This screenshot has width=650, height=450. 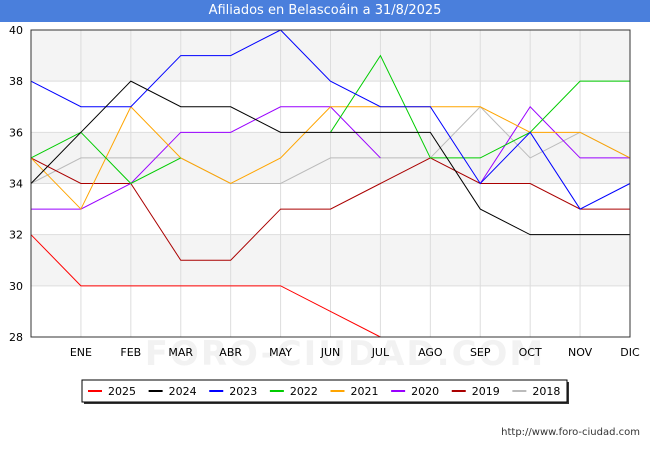 What do you see at coordinates (130, 352) in the screenshot?
I see `x-tick-label: FEB` at bounding box center [130, 352].